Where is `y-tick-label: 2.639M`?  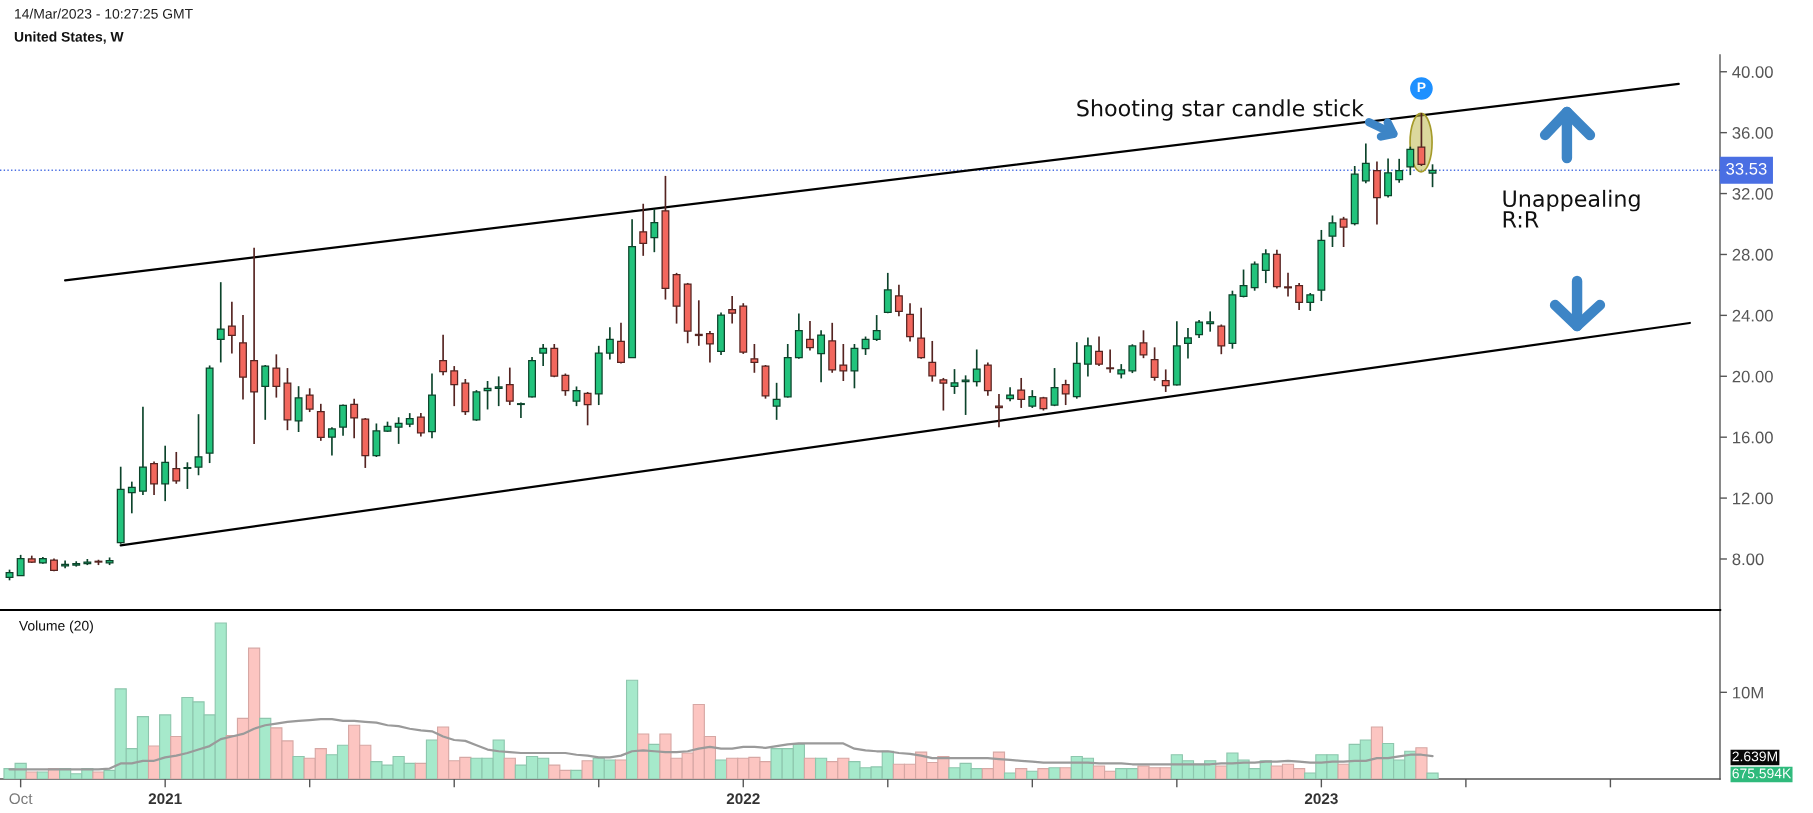
y-tick-label: 2.639M is located at coordinates (1754, 756).